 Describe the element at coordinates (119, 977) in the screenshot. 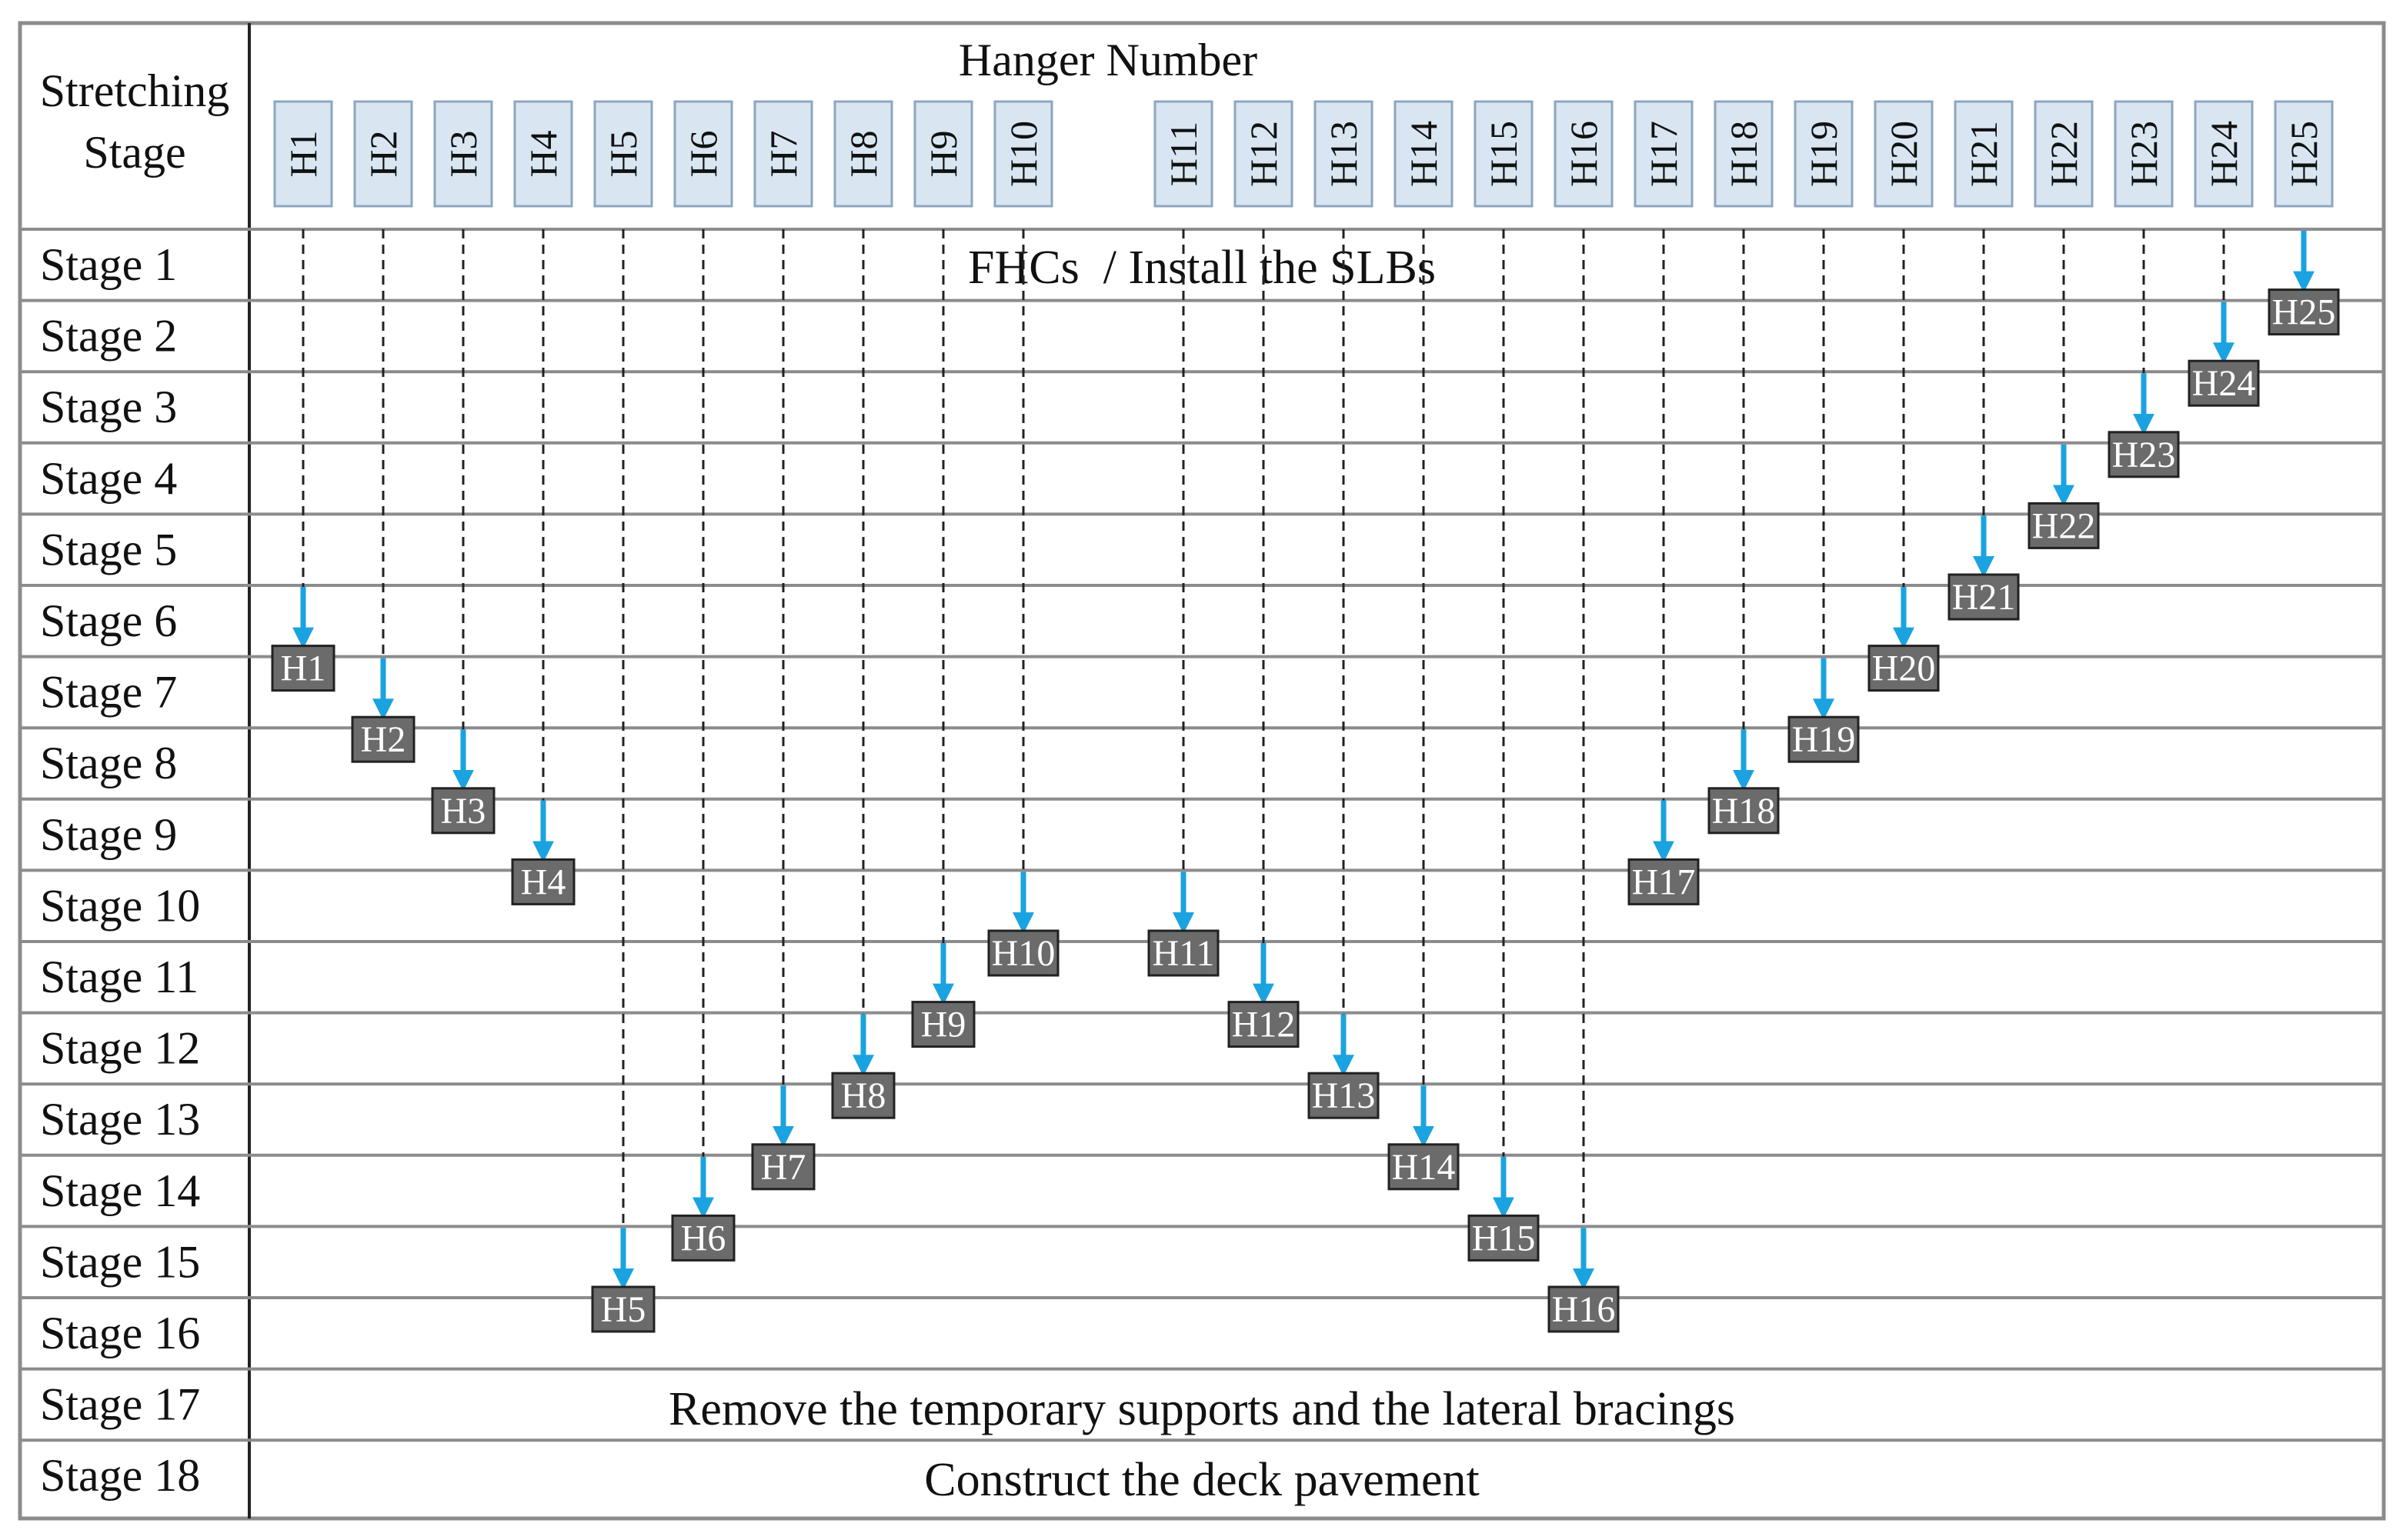

I see `stage-label: Stage 11` at that location.